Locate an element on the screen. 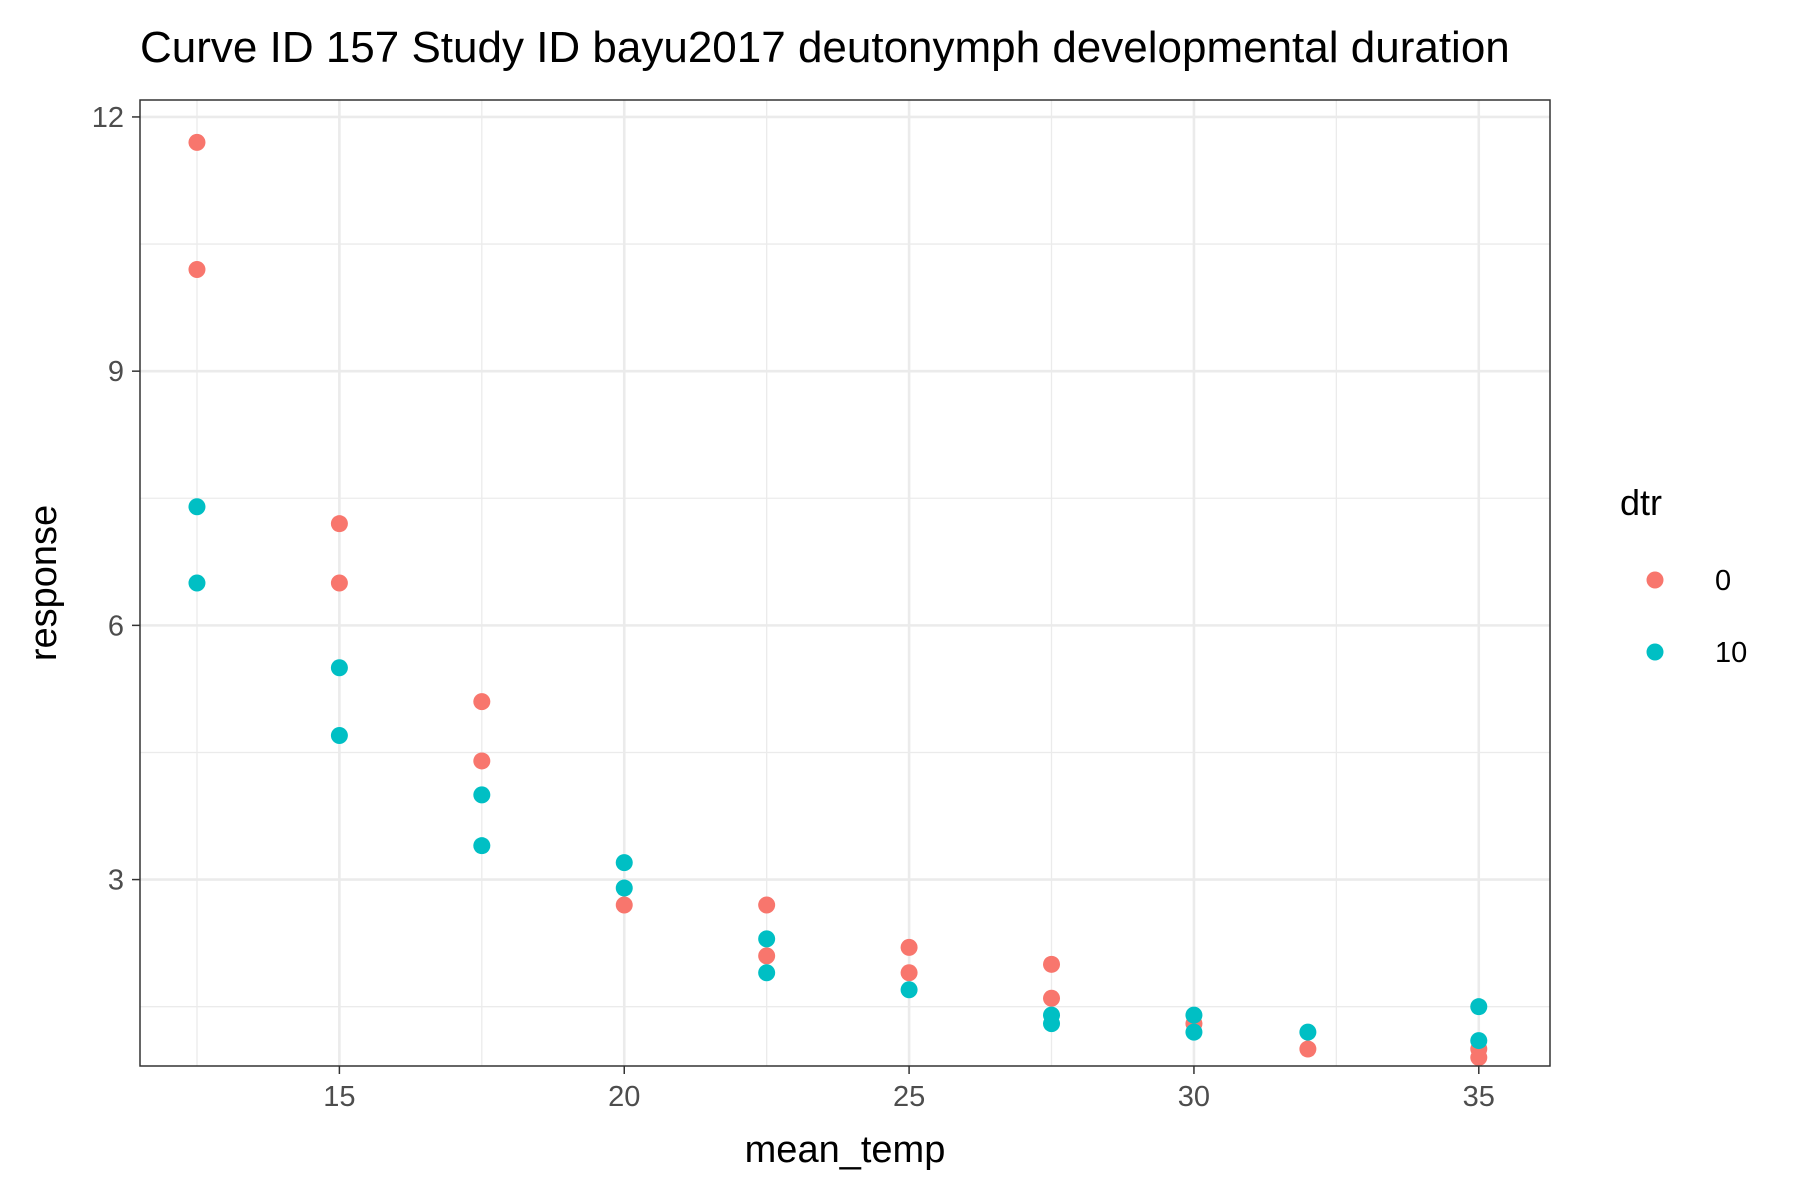  x-tick-label: 25 is located at coordinates (909, 1097).